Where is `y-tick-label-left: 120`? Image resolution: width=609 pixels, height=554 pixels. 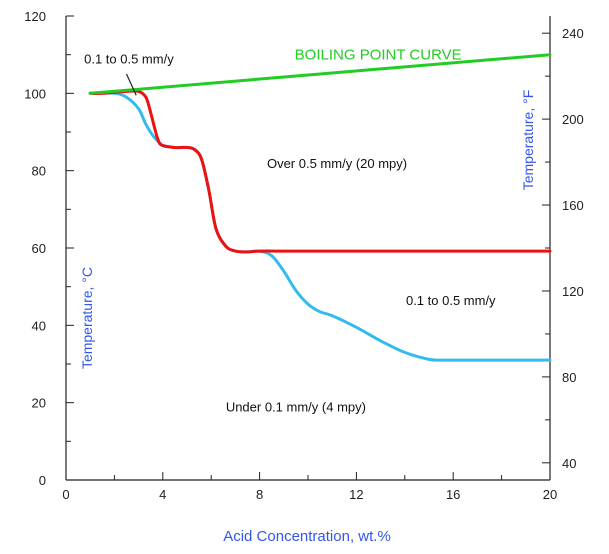 y-tick-label-left: 120 is located at coordinates (35, 16).